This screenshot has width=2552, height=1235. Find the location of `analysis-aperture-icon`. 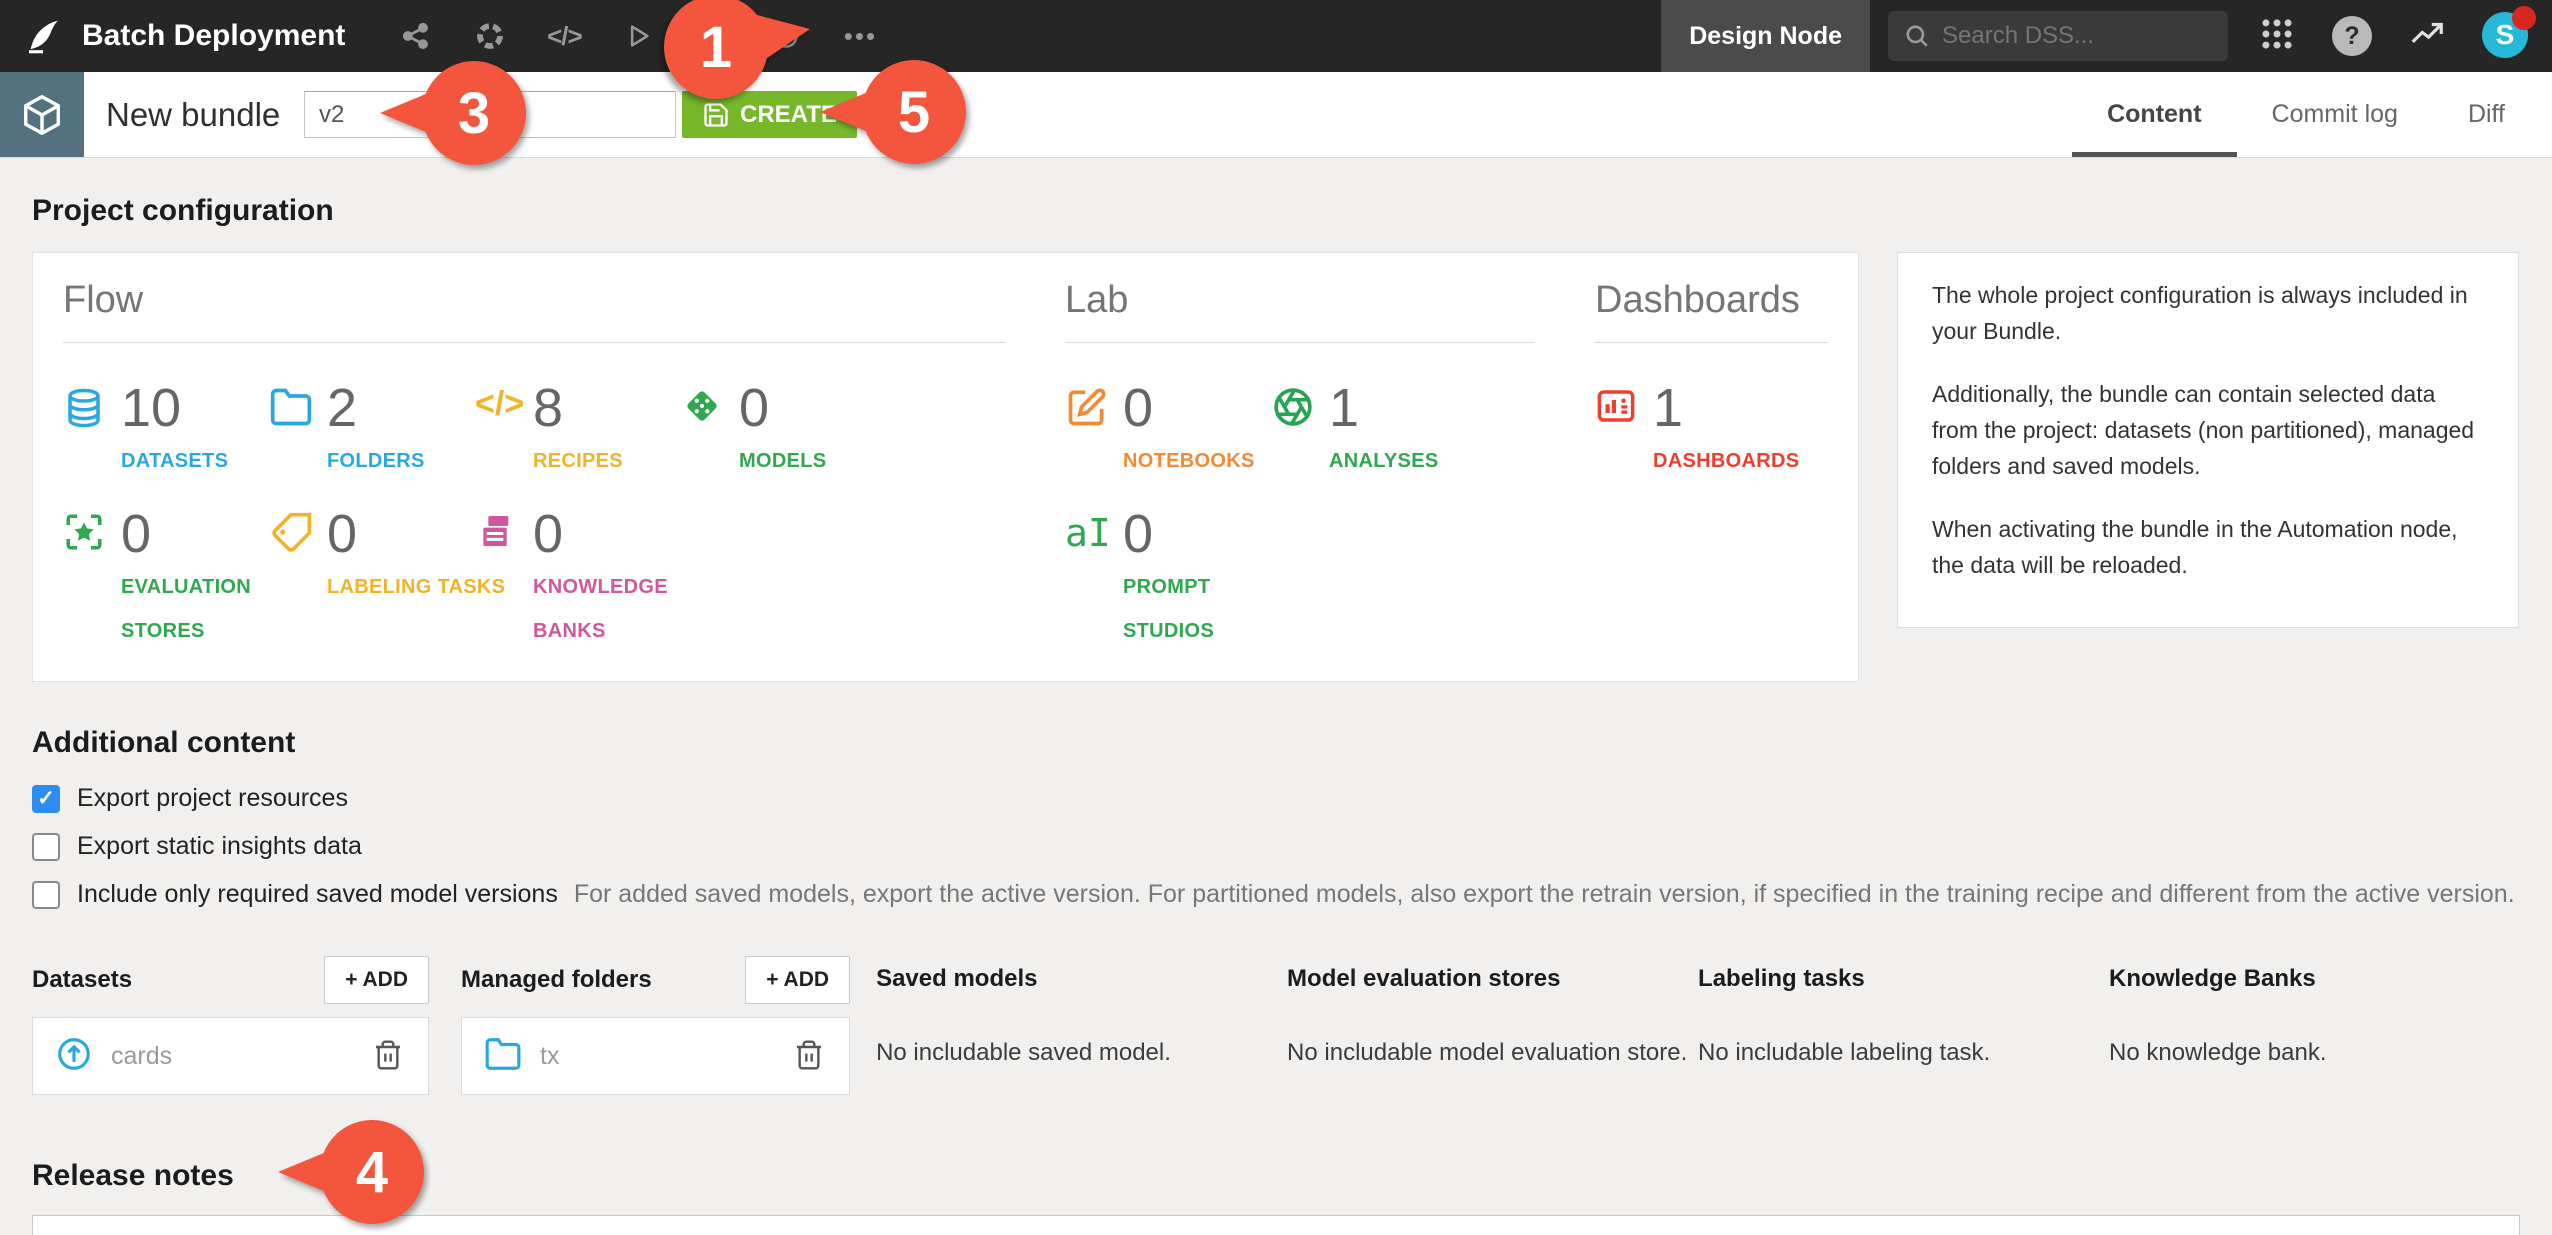

analysis-aperture-icon is located at coordinates (1300, 426).